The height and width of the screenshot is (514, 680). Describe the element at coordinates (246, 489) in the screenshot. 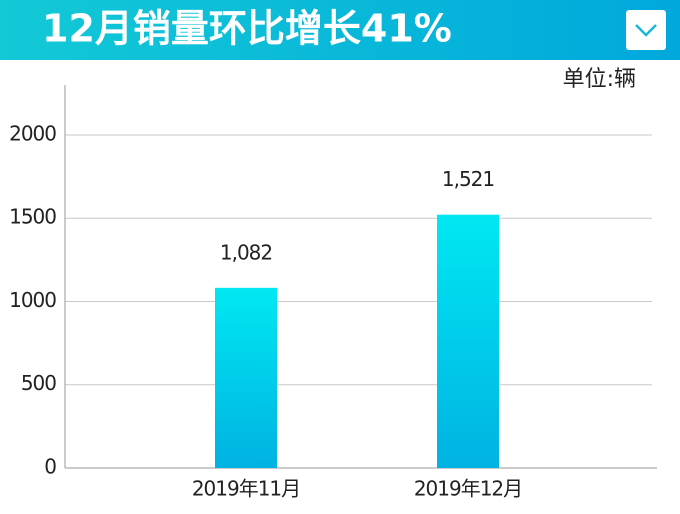

I see `x-tick-label: 2019年11月` at that location.